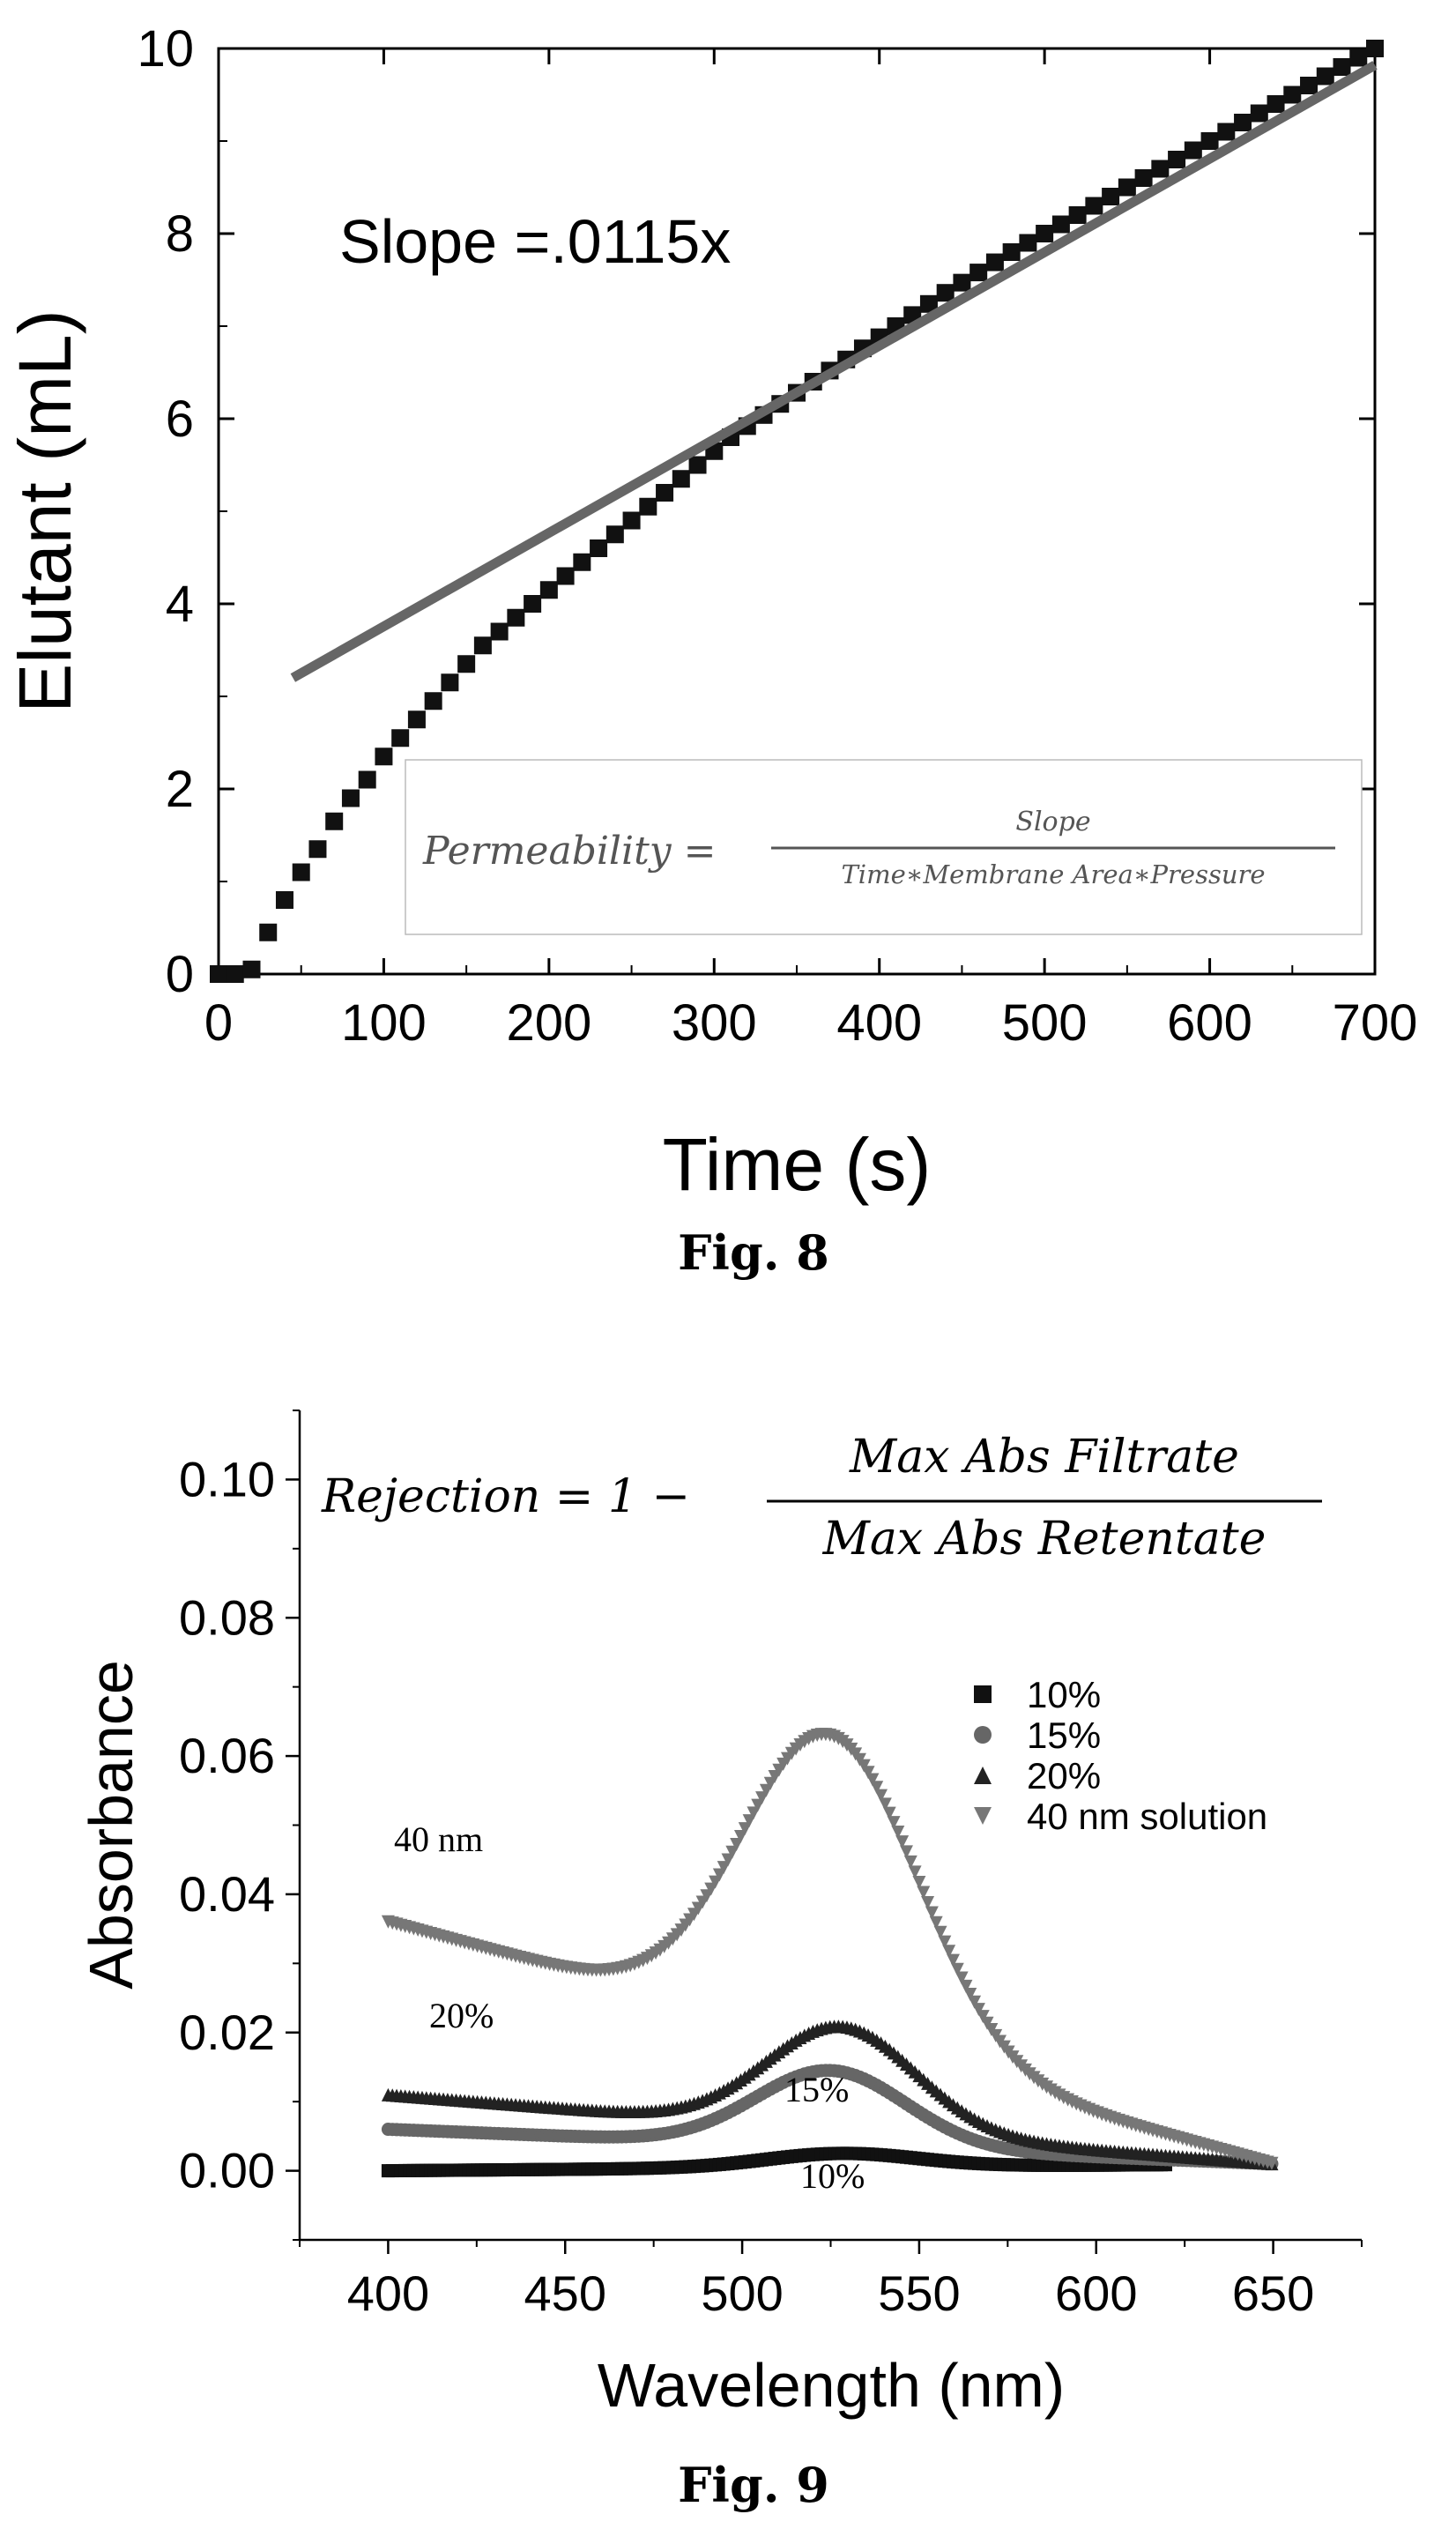 The height and width of the screenshot is (2544, 1456). I want to click on fig9-y-tick-label: 0.02, so click(227, 2033).